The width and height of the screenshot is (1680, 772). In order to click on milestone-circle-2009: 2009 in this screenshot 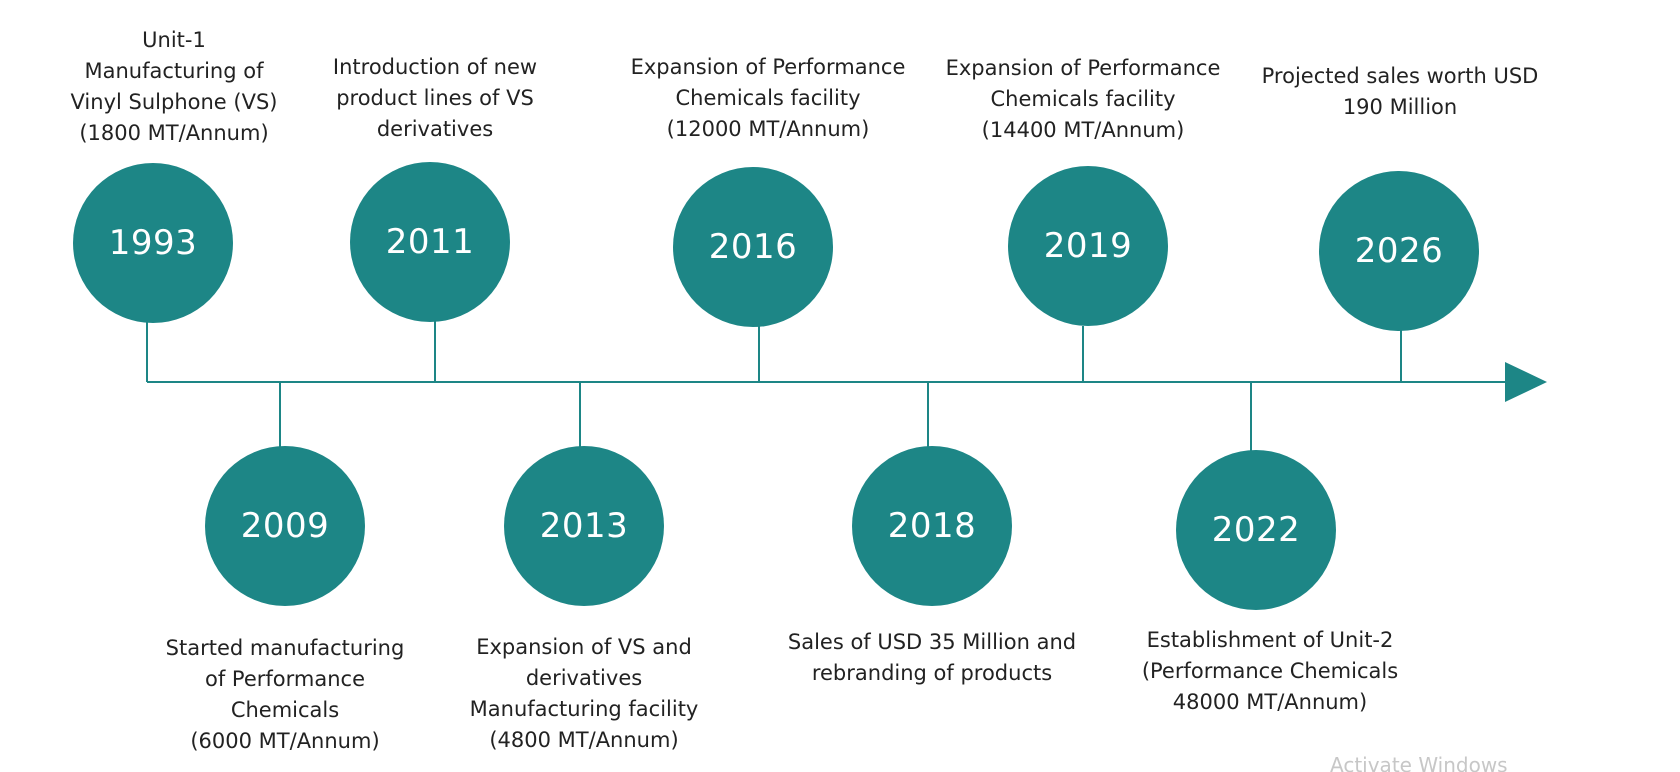, I will do `click(285, 526)`.